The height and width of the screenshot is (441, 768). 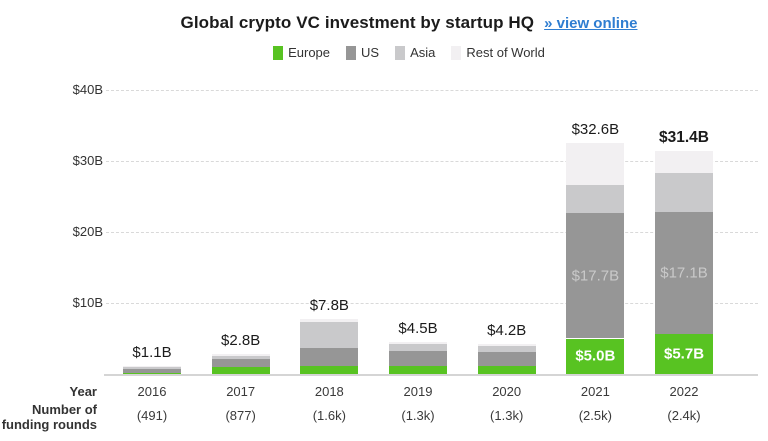 What do you see at coordinates (309, 52) in the screenshot?
I see `legend-label: Europe` at bounding box center [309, 52].